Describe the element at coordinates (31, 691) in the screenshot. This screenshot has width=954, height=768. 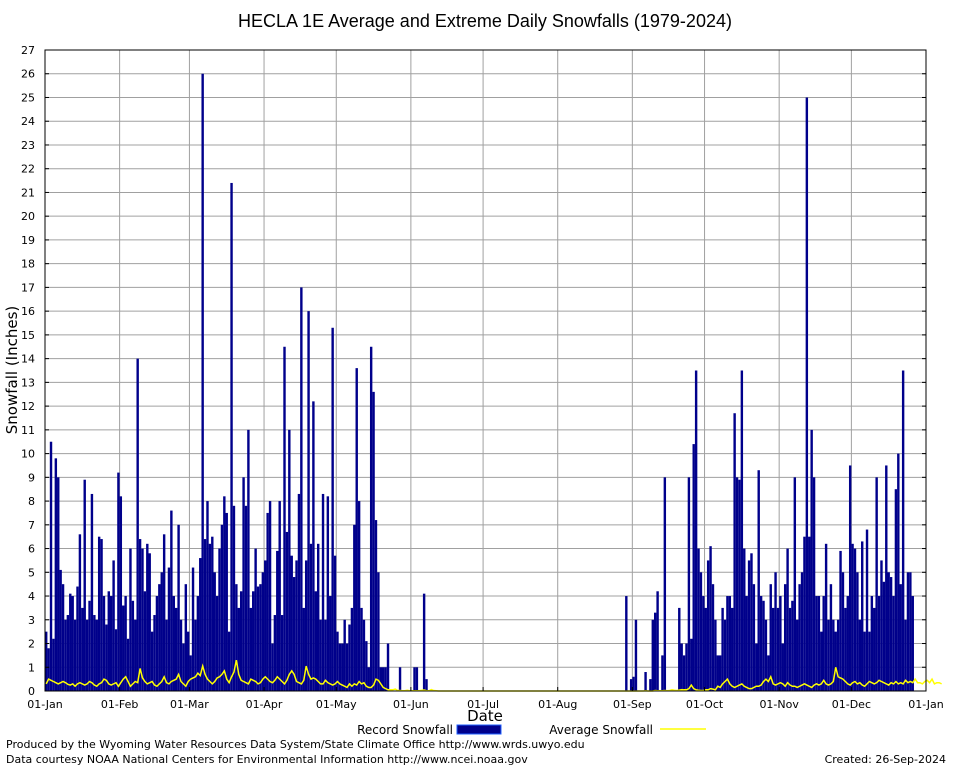
I see `y-tick-label: 0` at that location.